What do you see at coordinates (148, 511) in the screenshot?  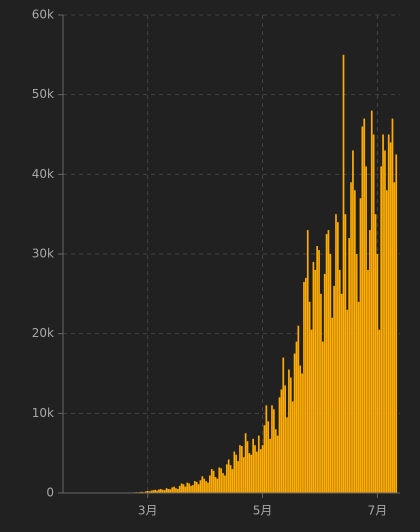 I see `x-tick-label: 3月` at bounding box center [148, 511].